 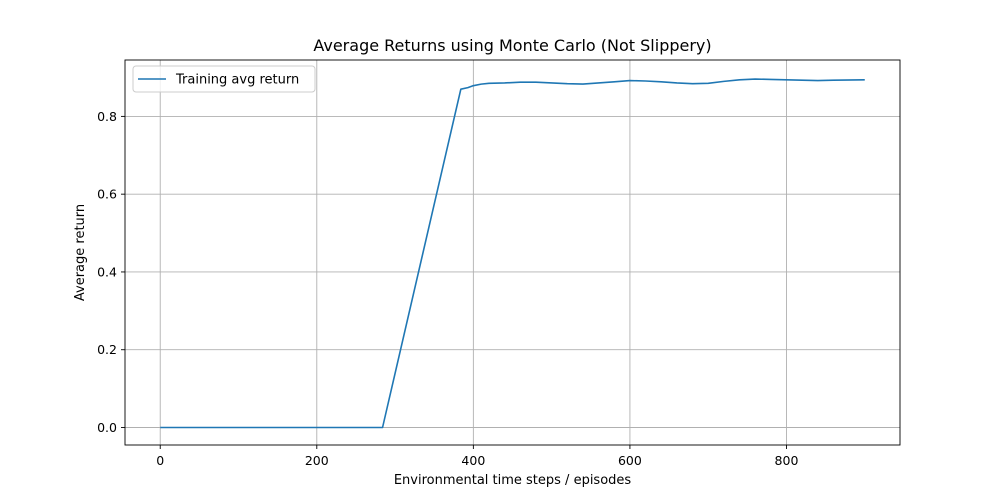 I want to click on y-tick-label: 0.4, so click(x=107, y=271).